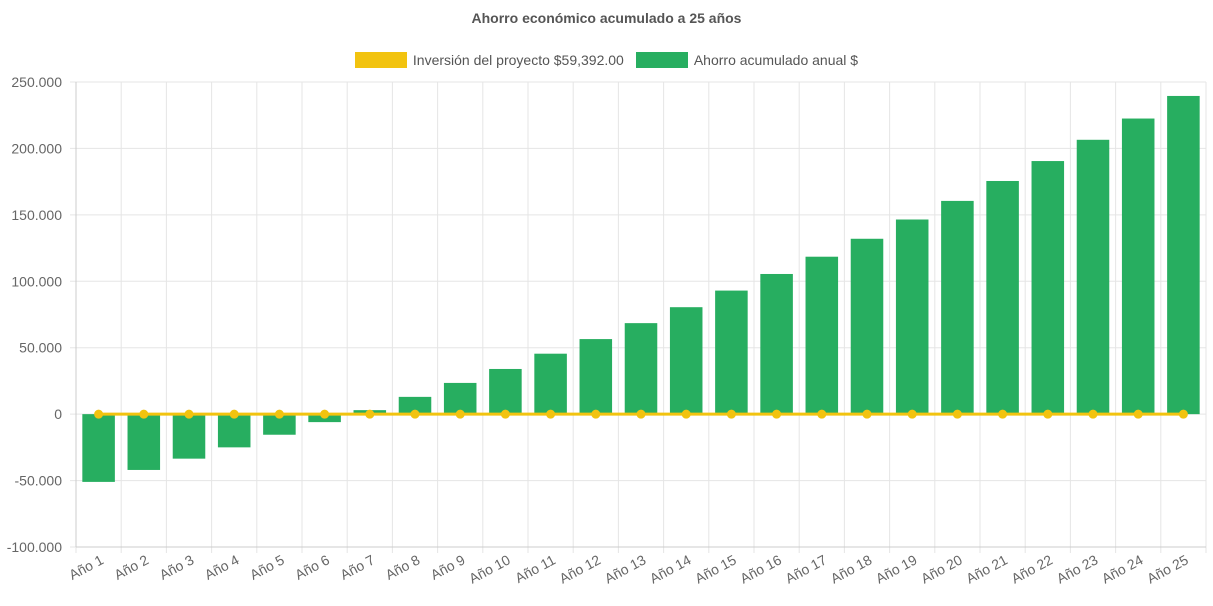 This screenshot has width=1213, height=606. Describe the element at coordinates (40, 348) in the screenshot. I see `y-tick-label: 50.000` at that location.